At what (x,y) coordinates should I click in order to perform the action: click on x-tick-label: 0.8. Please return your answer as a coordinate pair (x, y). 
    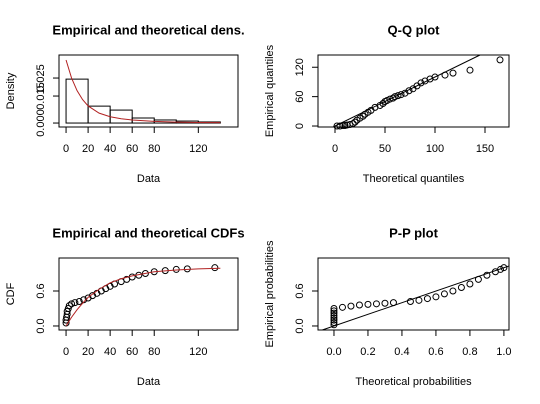
    Looking at the image, I should click on (469, 352).